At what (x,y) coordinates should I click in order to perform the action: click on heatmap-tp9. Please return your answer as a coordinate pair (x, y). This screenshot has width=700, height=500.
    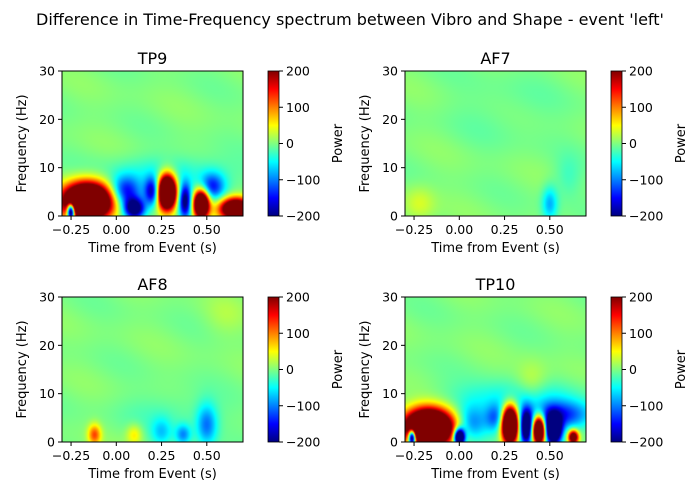
    Looking at the image, I should click on (152, 143).